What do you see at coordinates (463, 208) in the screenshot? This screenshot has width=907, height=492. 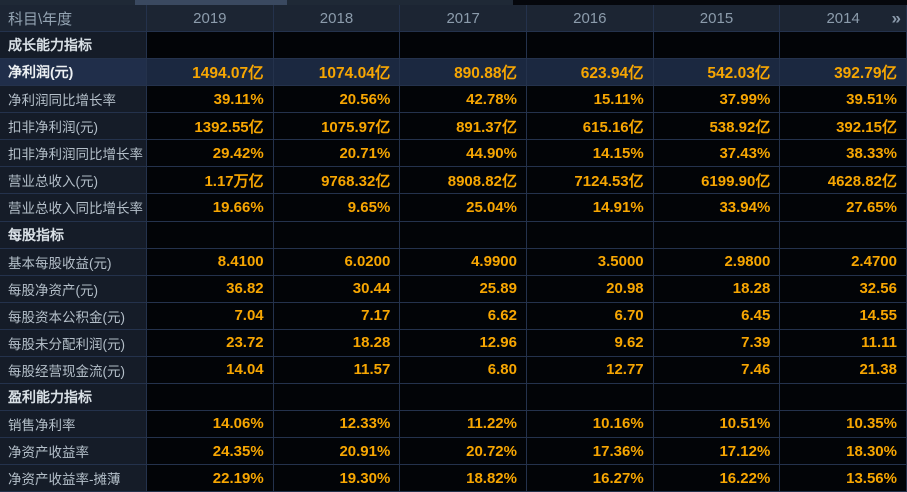 I see `value-cell: 25.04%` at bounding box center [463, 208].